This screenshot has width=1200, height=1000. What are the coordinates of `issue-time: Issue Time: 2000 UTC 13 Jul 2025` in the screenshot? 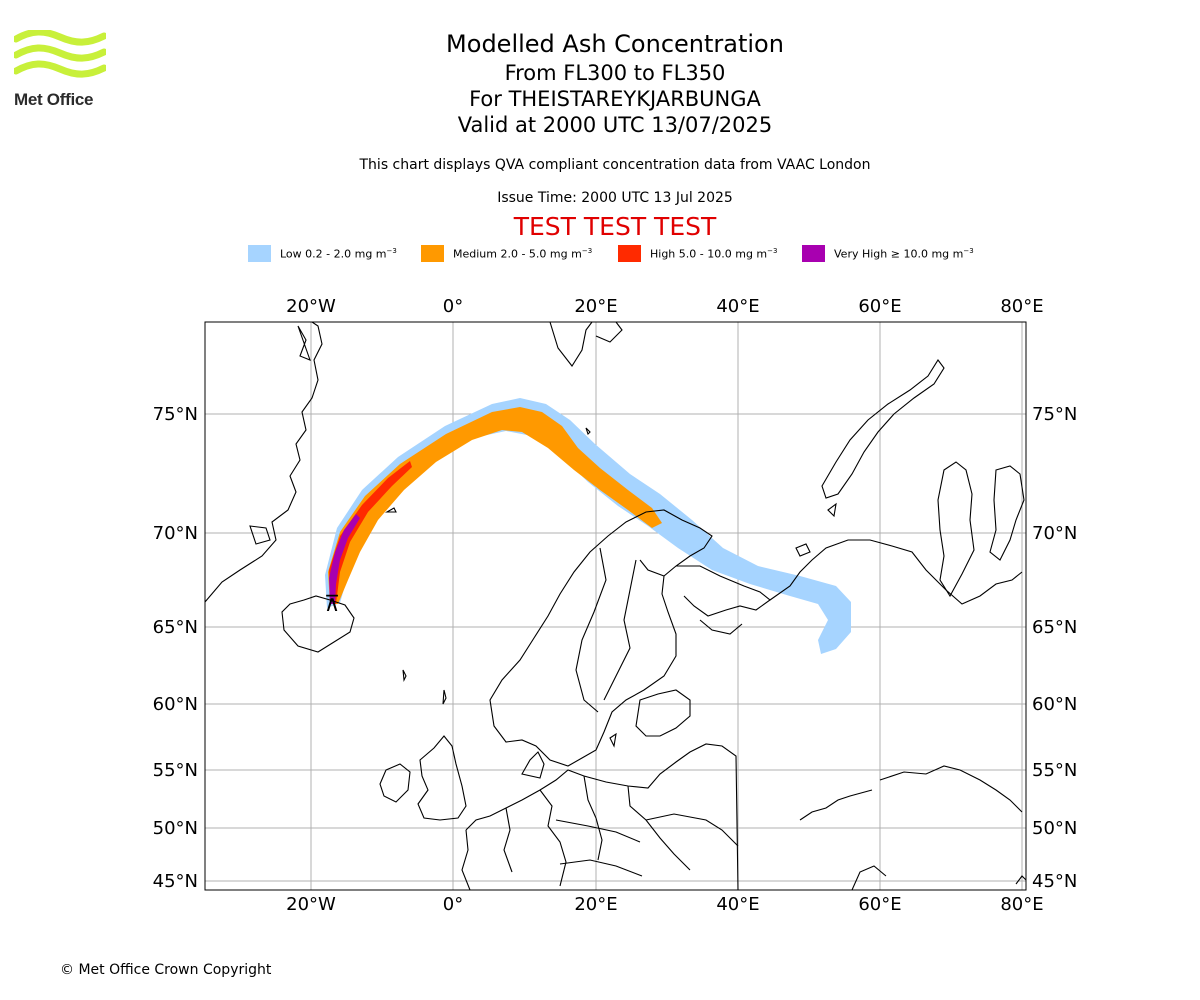 It's located at (615, 198).